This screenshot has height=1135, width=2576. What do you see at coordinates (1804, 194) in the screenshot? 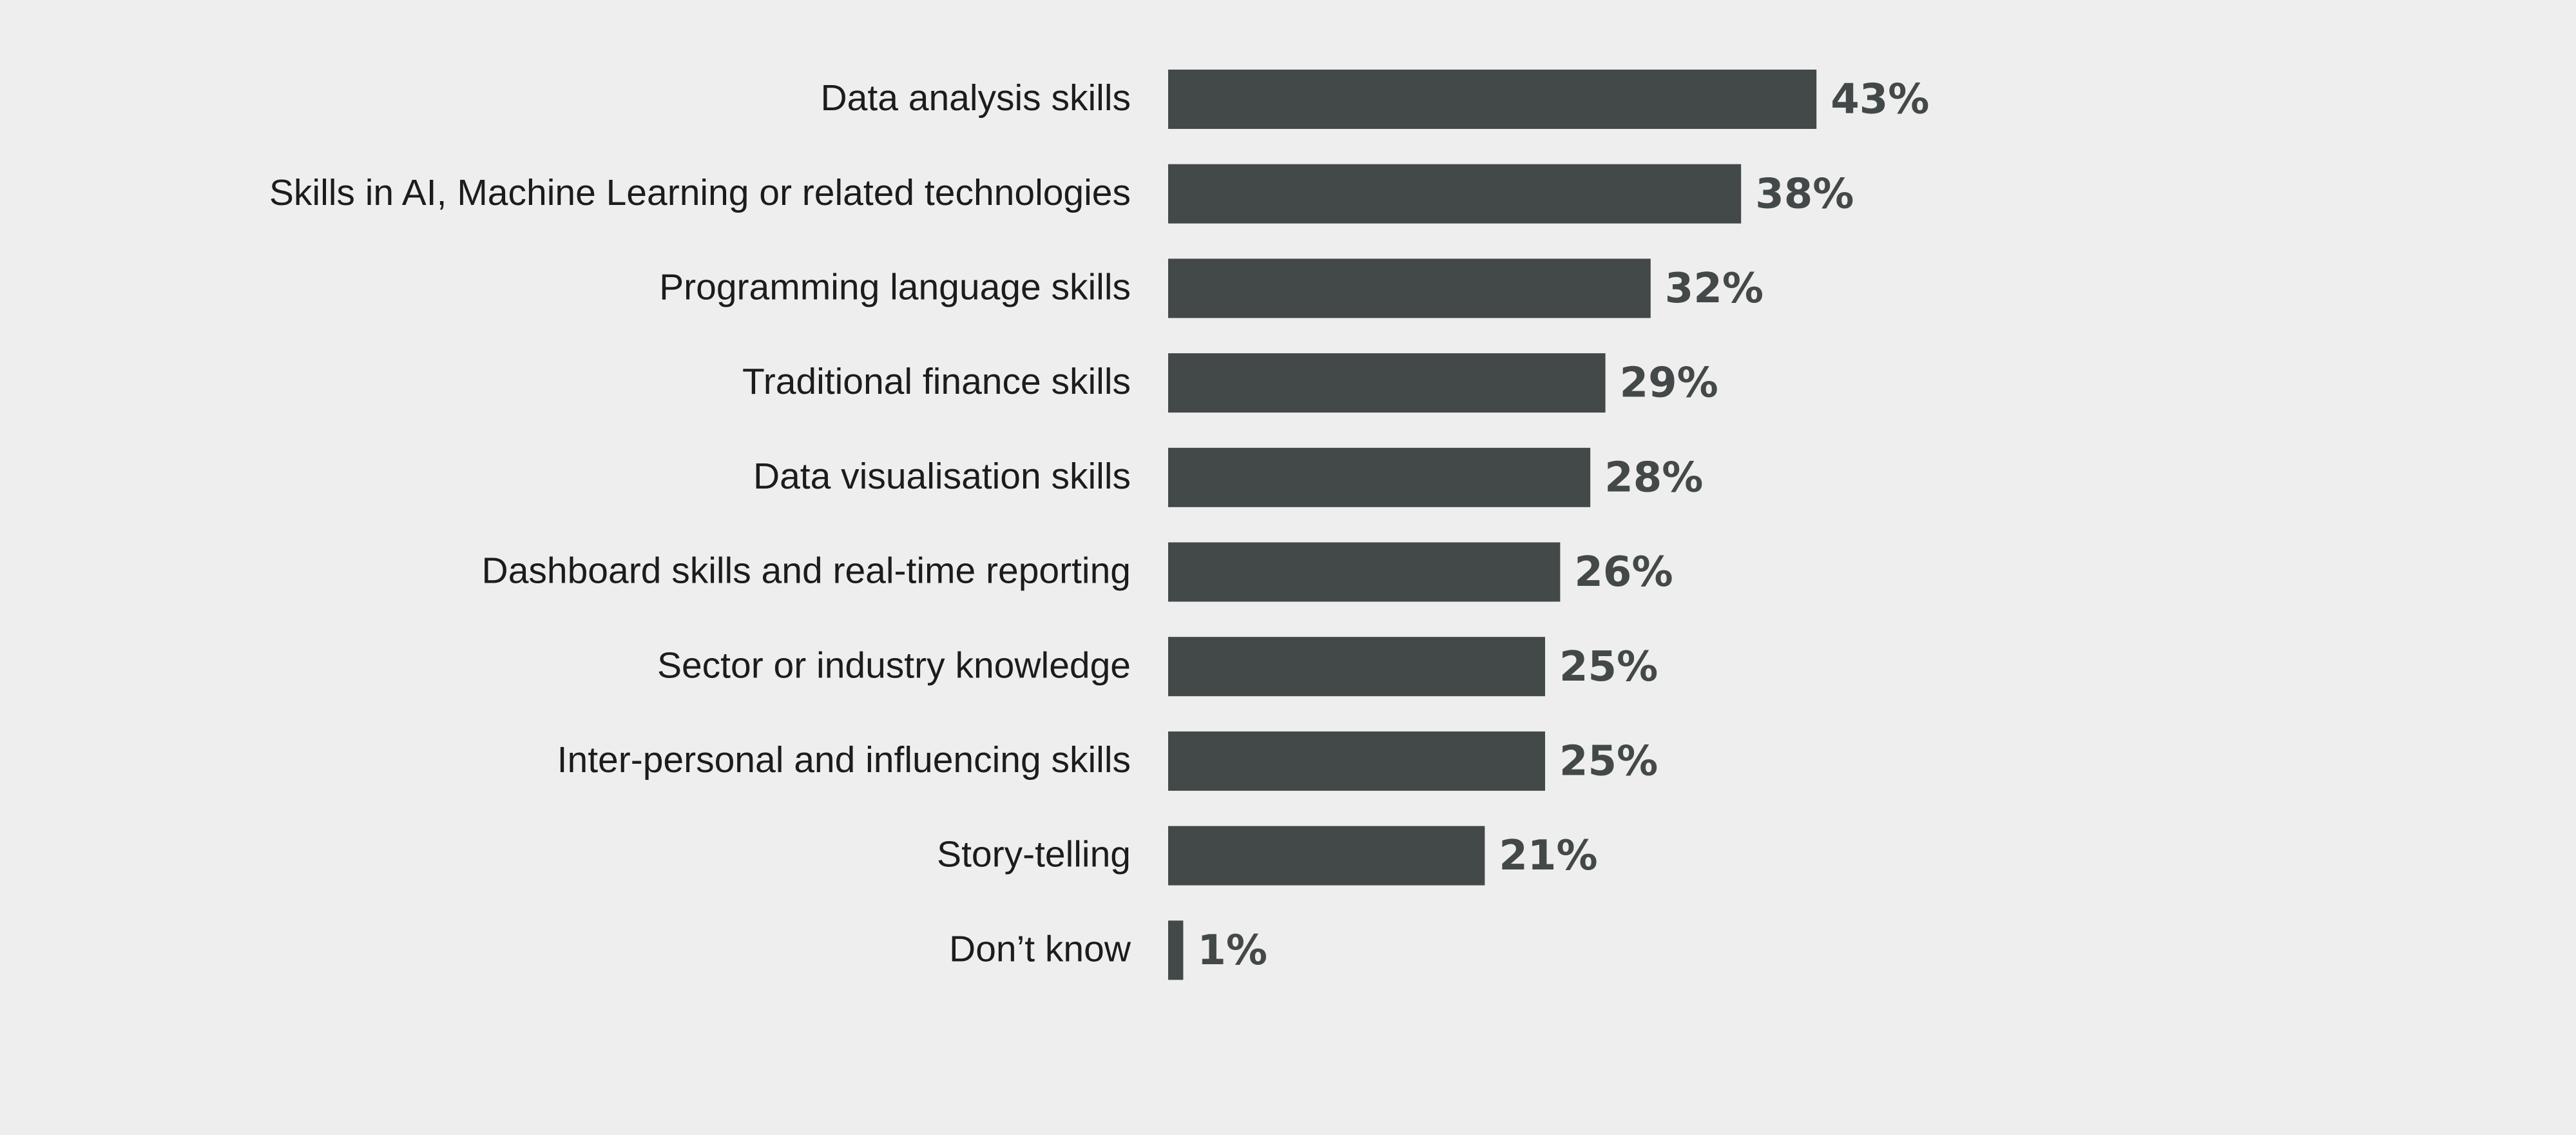
I see `value-label: 38%` at bounding box center [1804, 194].